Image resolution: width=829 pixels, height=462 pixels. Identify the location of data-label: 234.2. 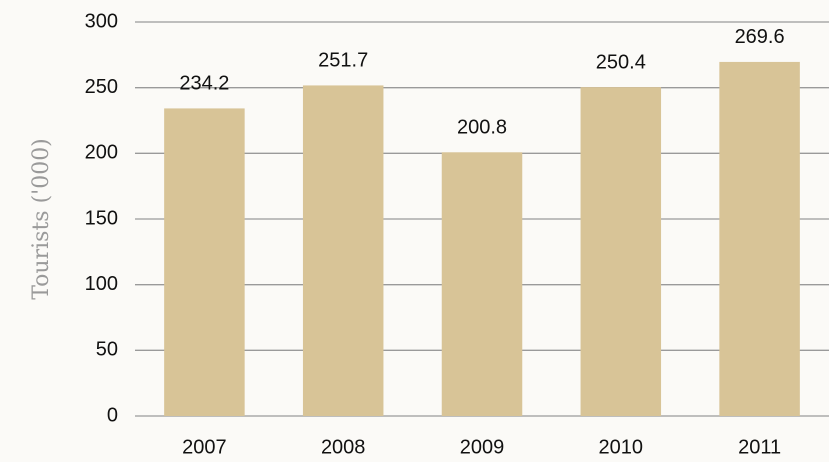
(204, 84).